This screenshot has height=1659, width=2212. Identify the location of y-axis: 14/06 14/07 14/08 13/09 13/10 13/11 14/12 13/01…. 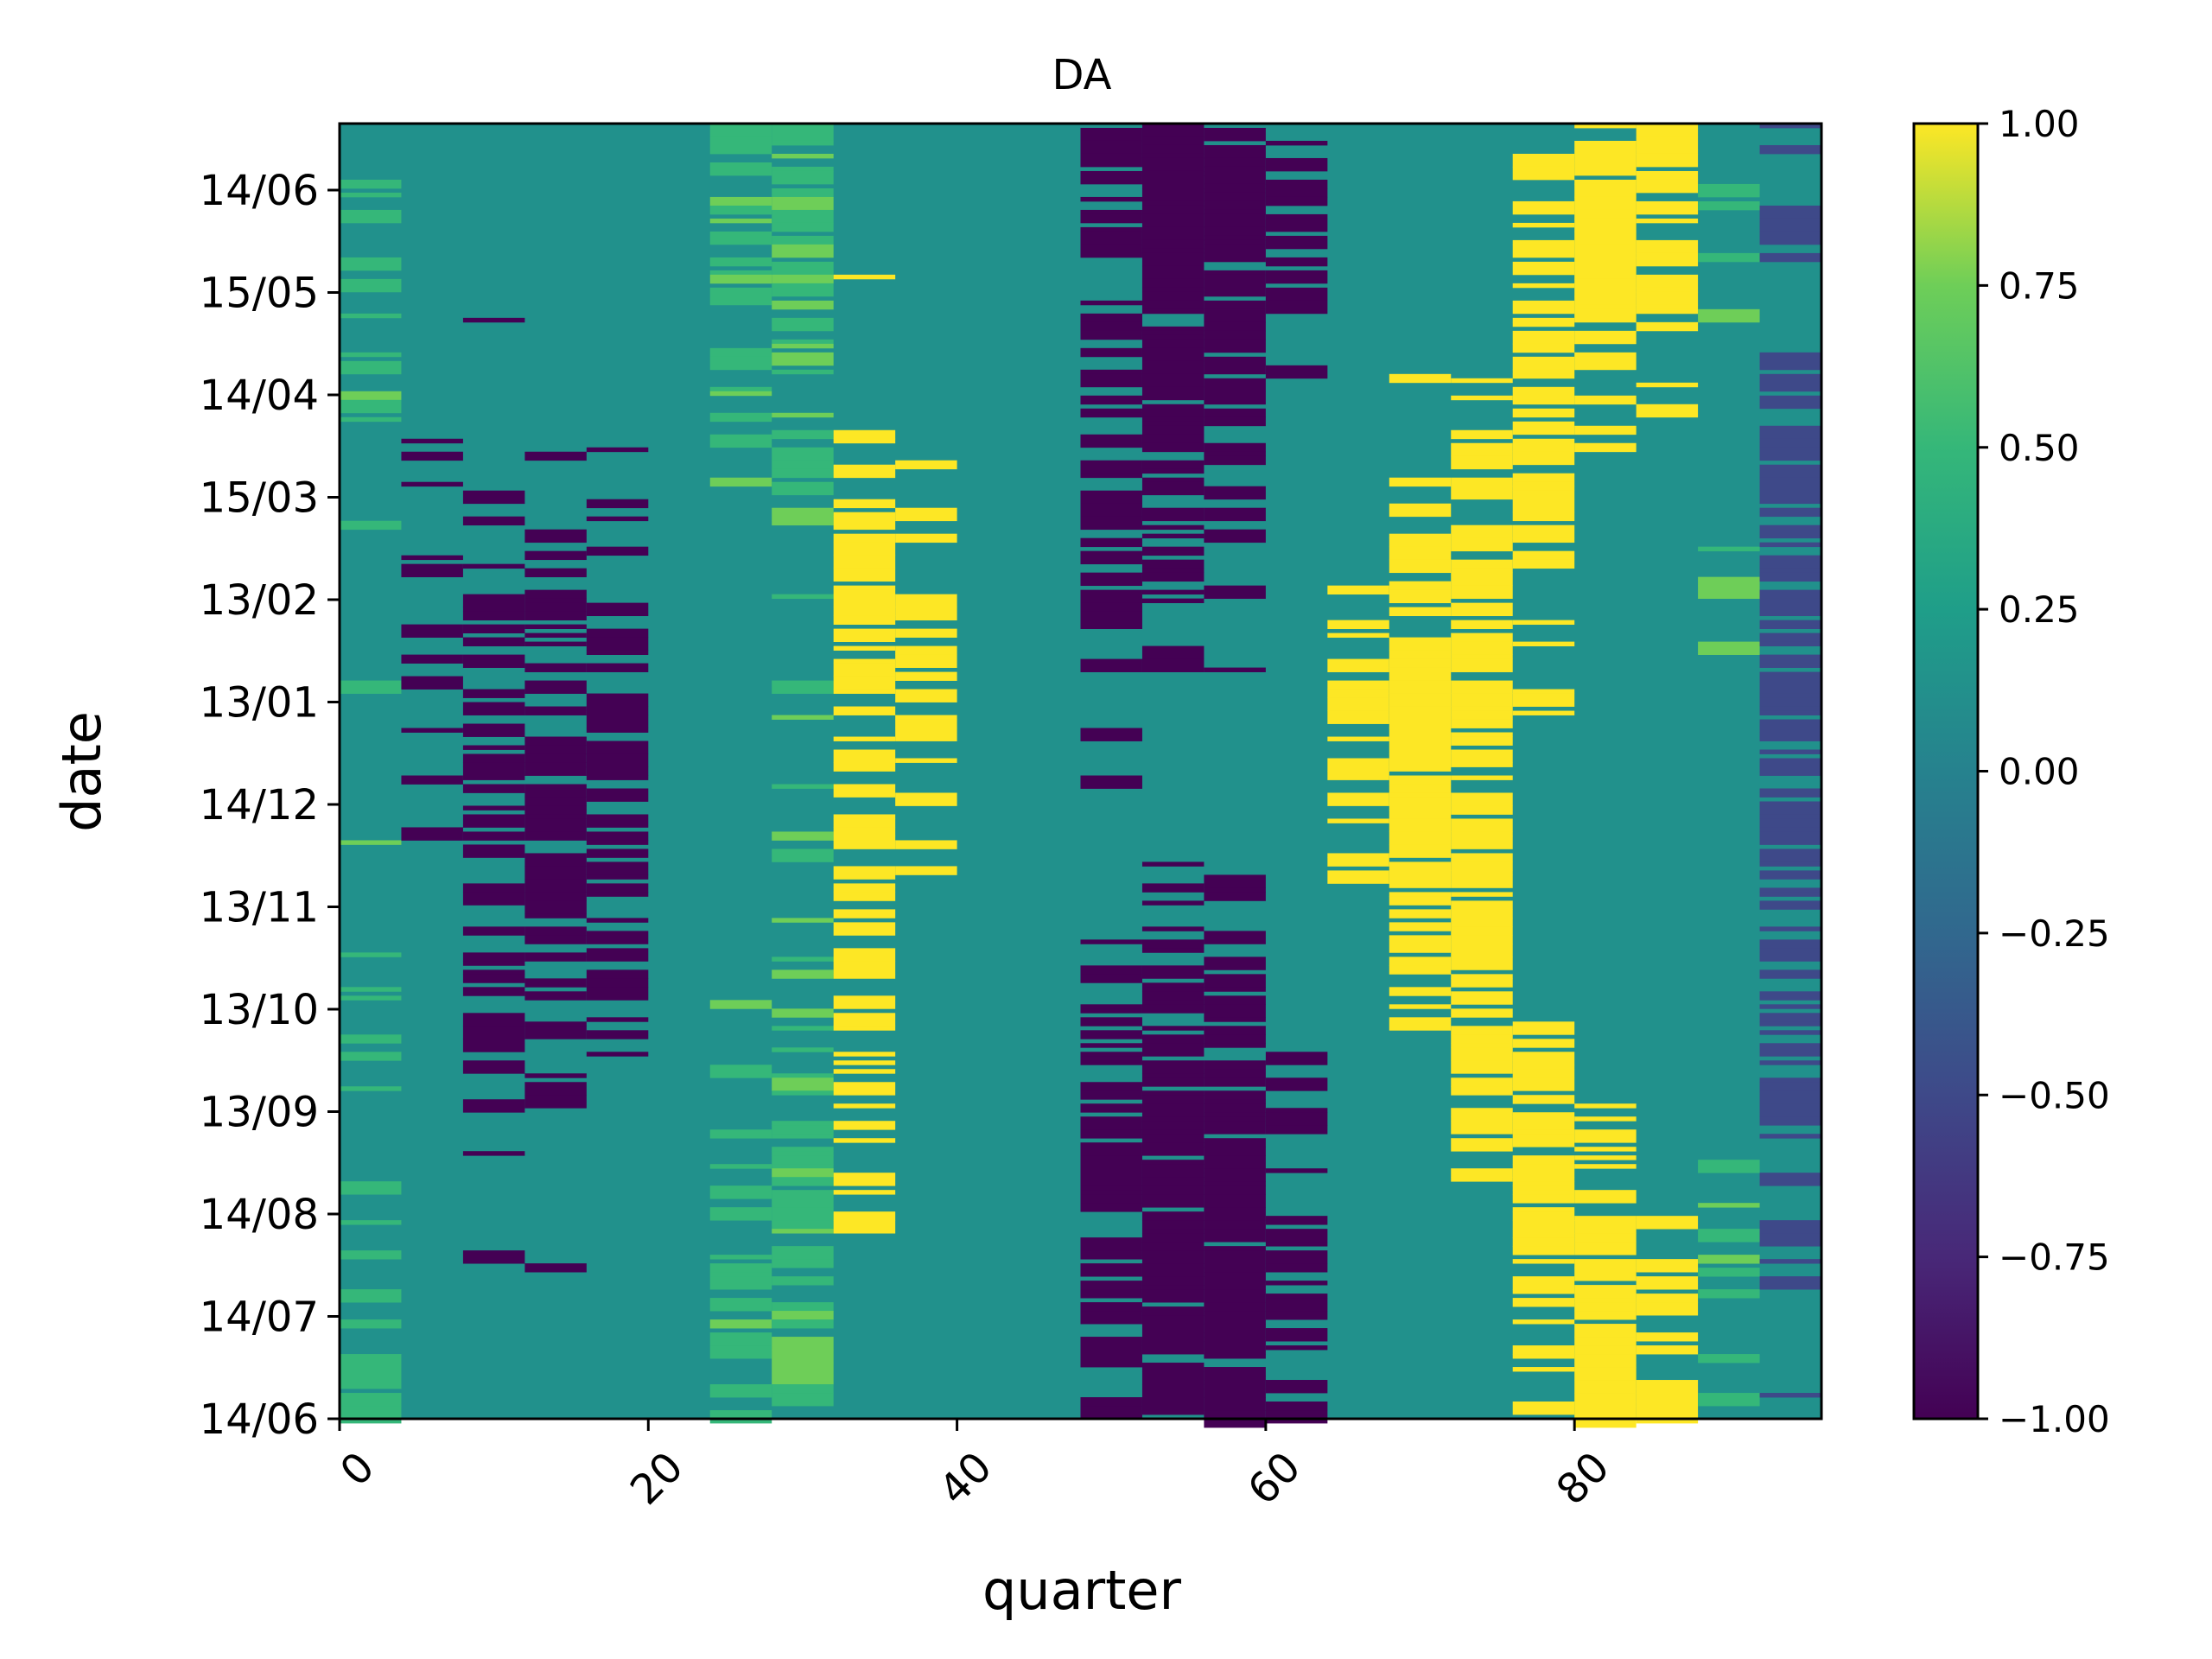
(270, 805).